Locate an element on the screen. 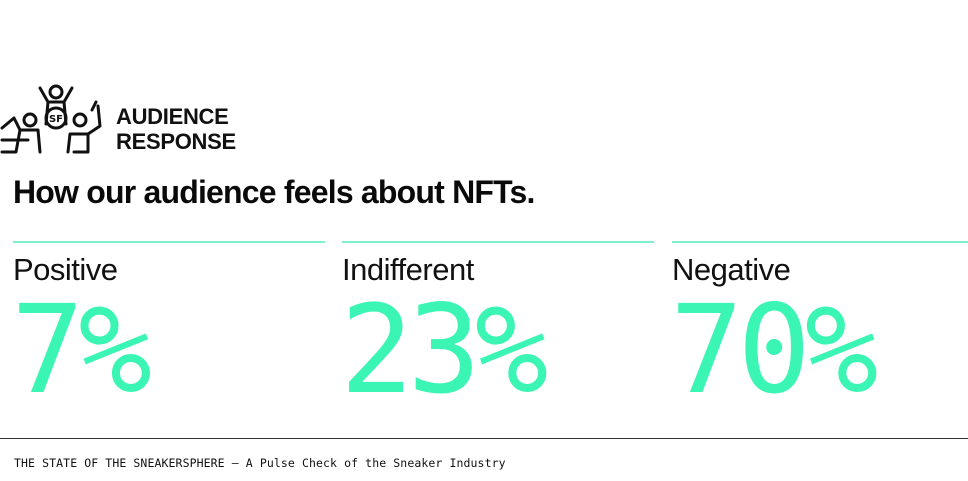 The height and width of the screenshot is (481, 968). stat-positive: Positive 7% is located at coordinates (168, 331).